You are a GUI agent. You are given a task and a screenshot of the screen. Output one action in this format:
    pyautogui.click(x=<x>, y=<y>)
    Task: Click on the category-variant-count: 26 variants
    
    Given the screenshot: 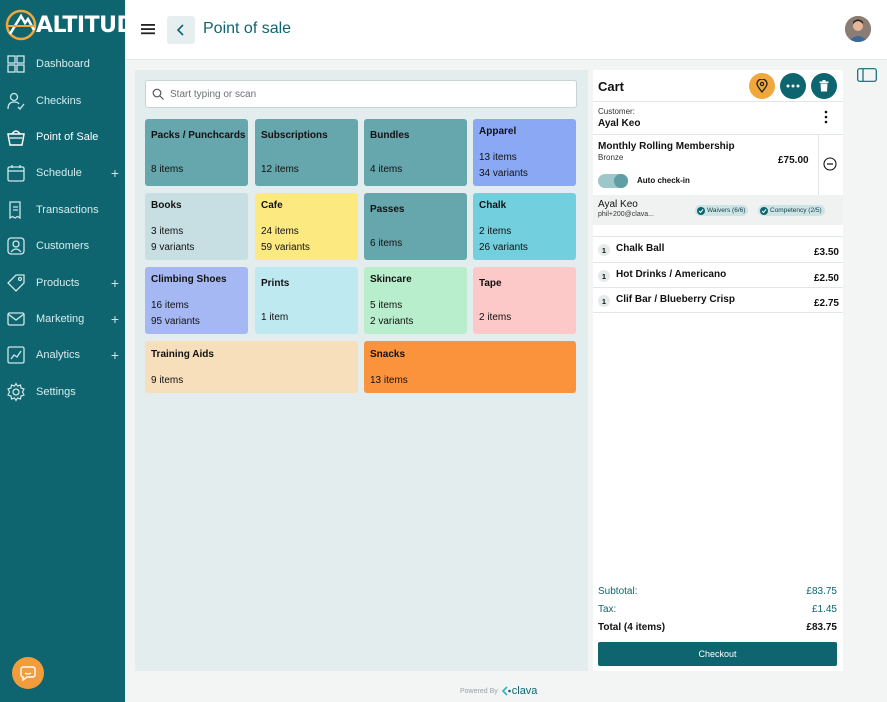 What is the action you would take?
    pyautogui.click(x=503, y=247)
    